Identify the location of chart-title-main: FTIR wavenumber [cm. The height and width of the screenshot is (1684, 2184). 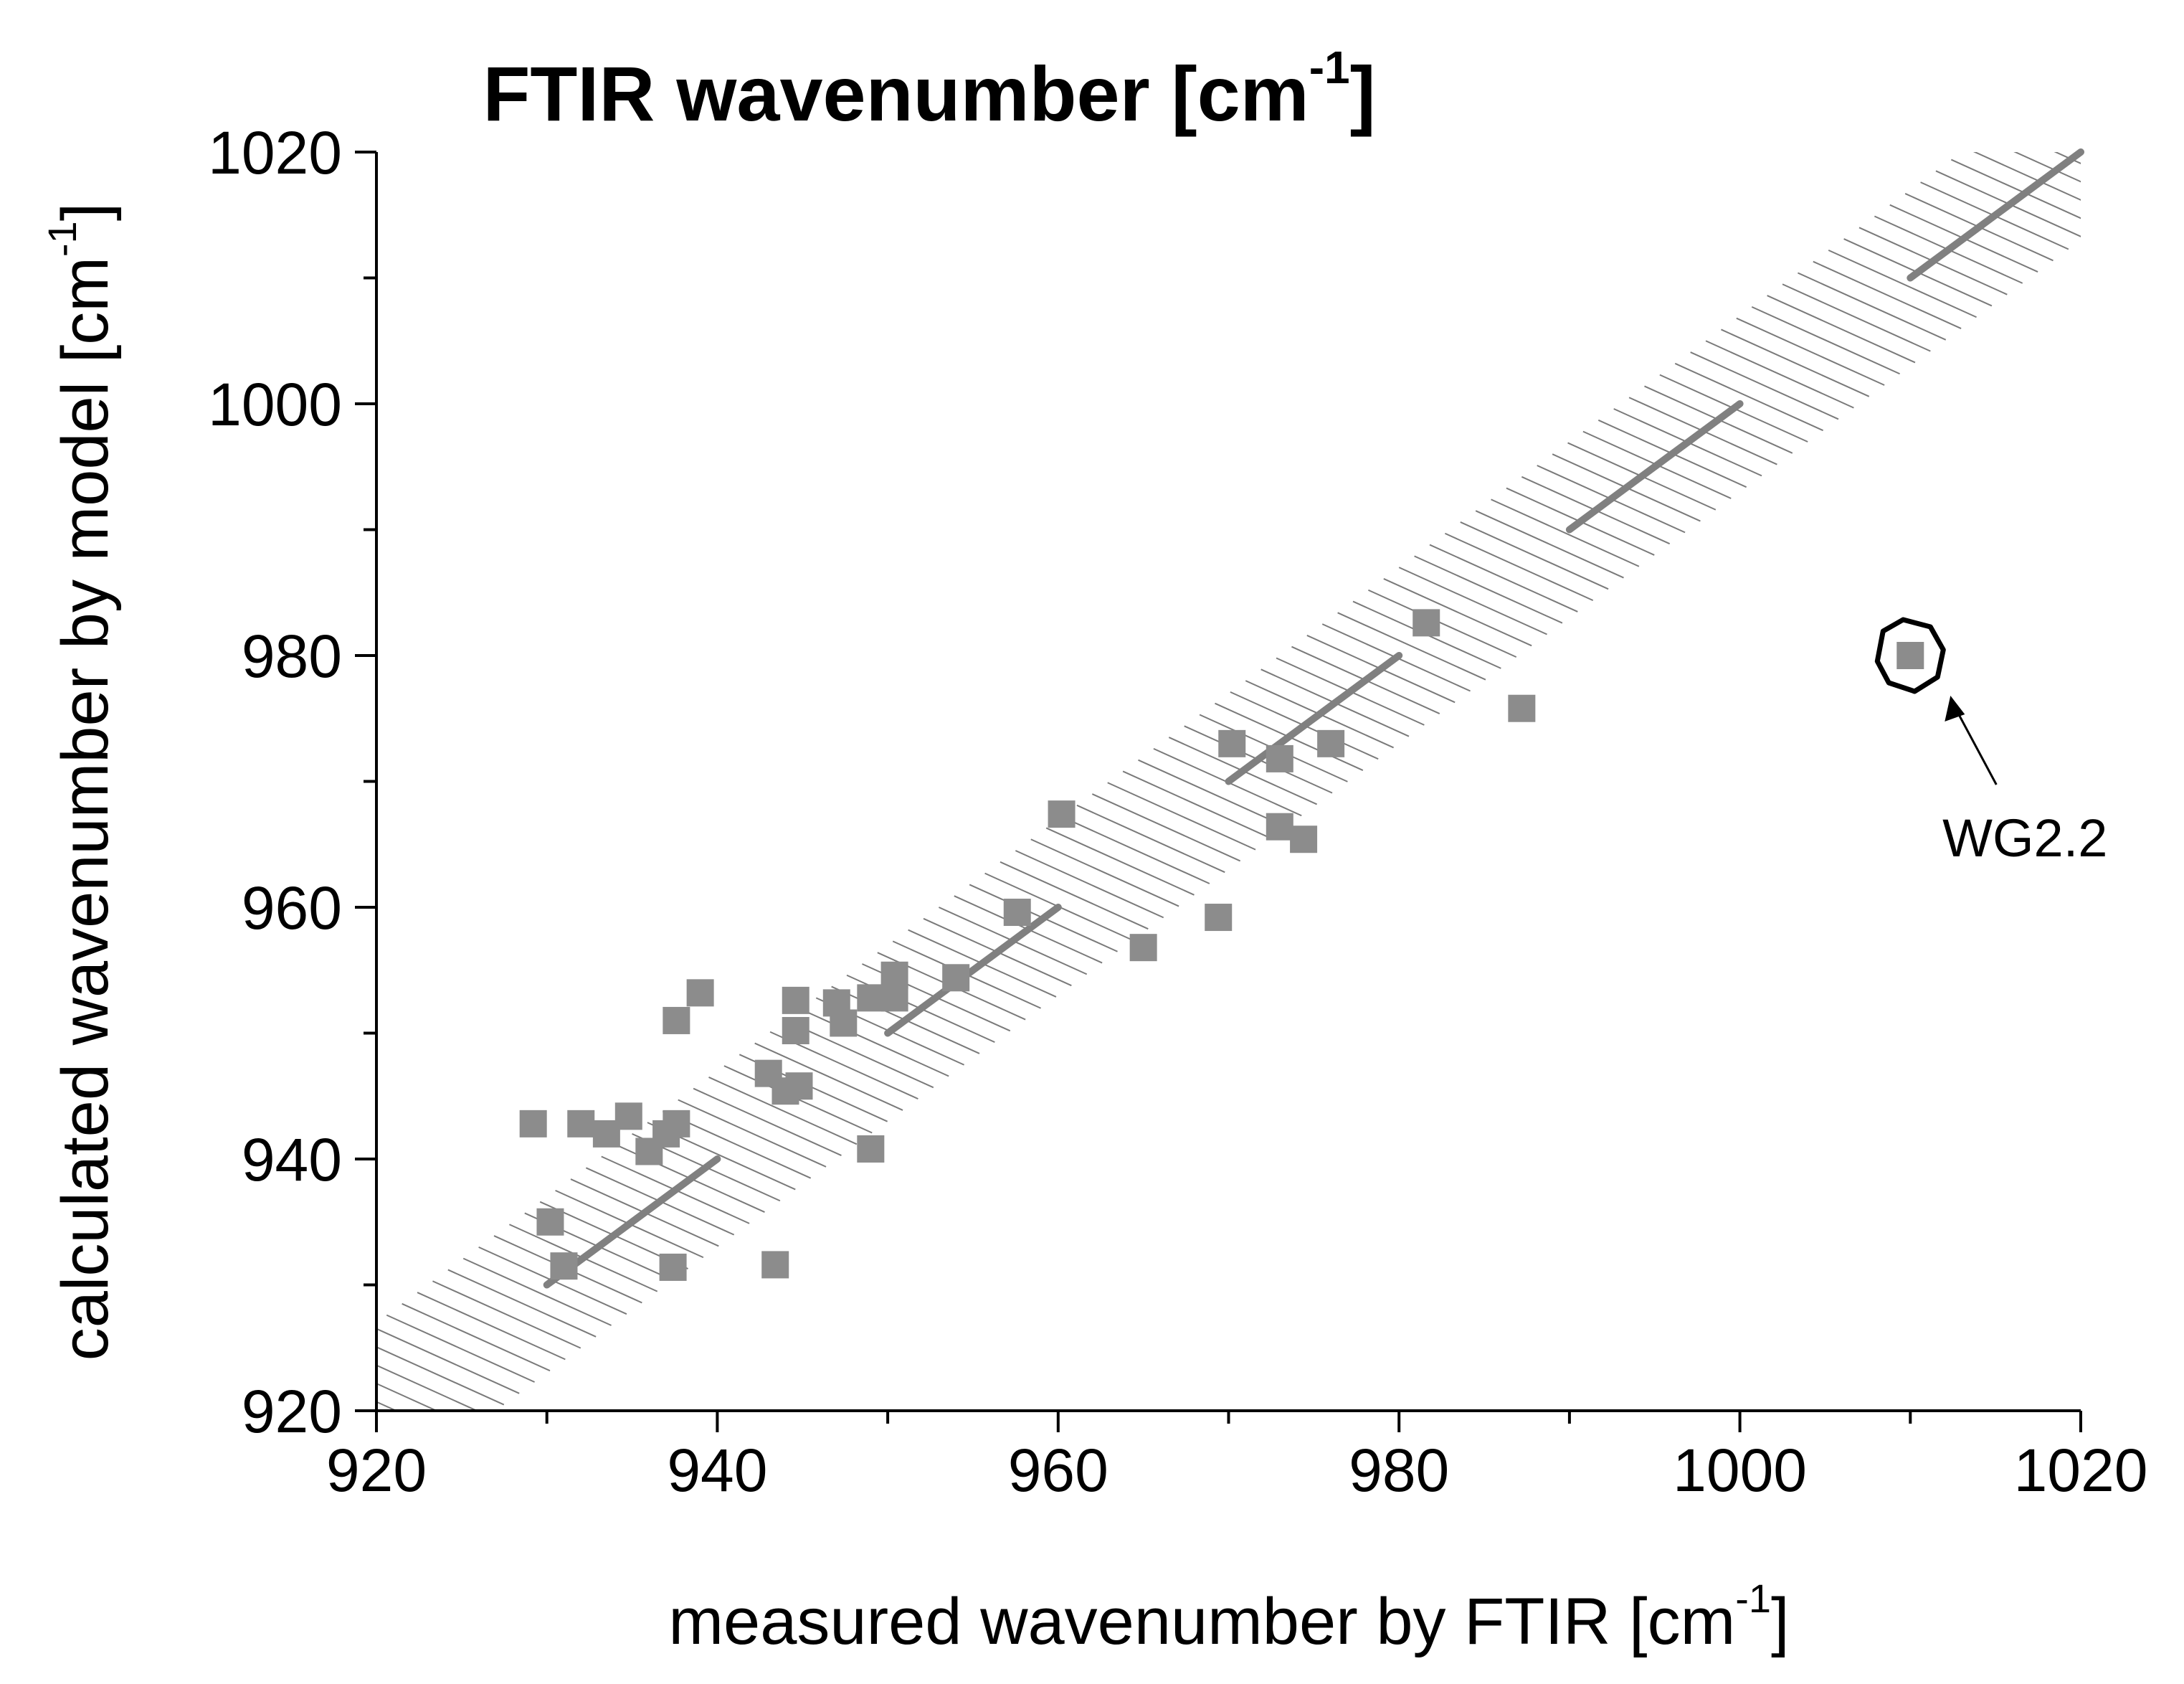
(896, 93).